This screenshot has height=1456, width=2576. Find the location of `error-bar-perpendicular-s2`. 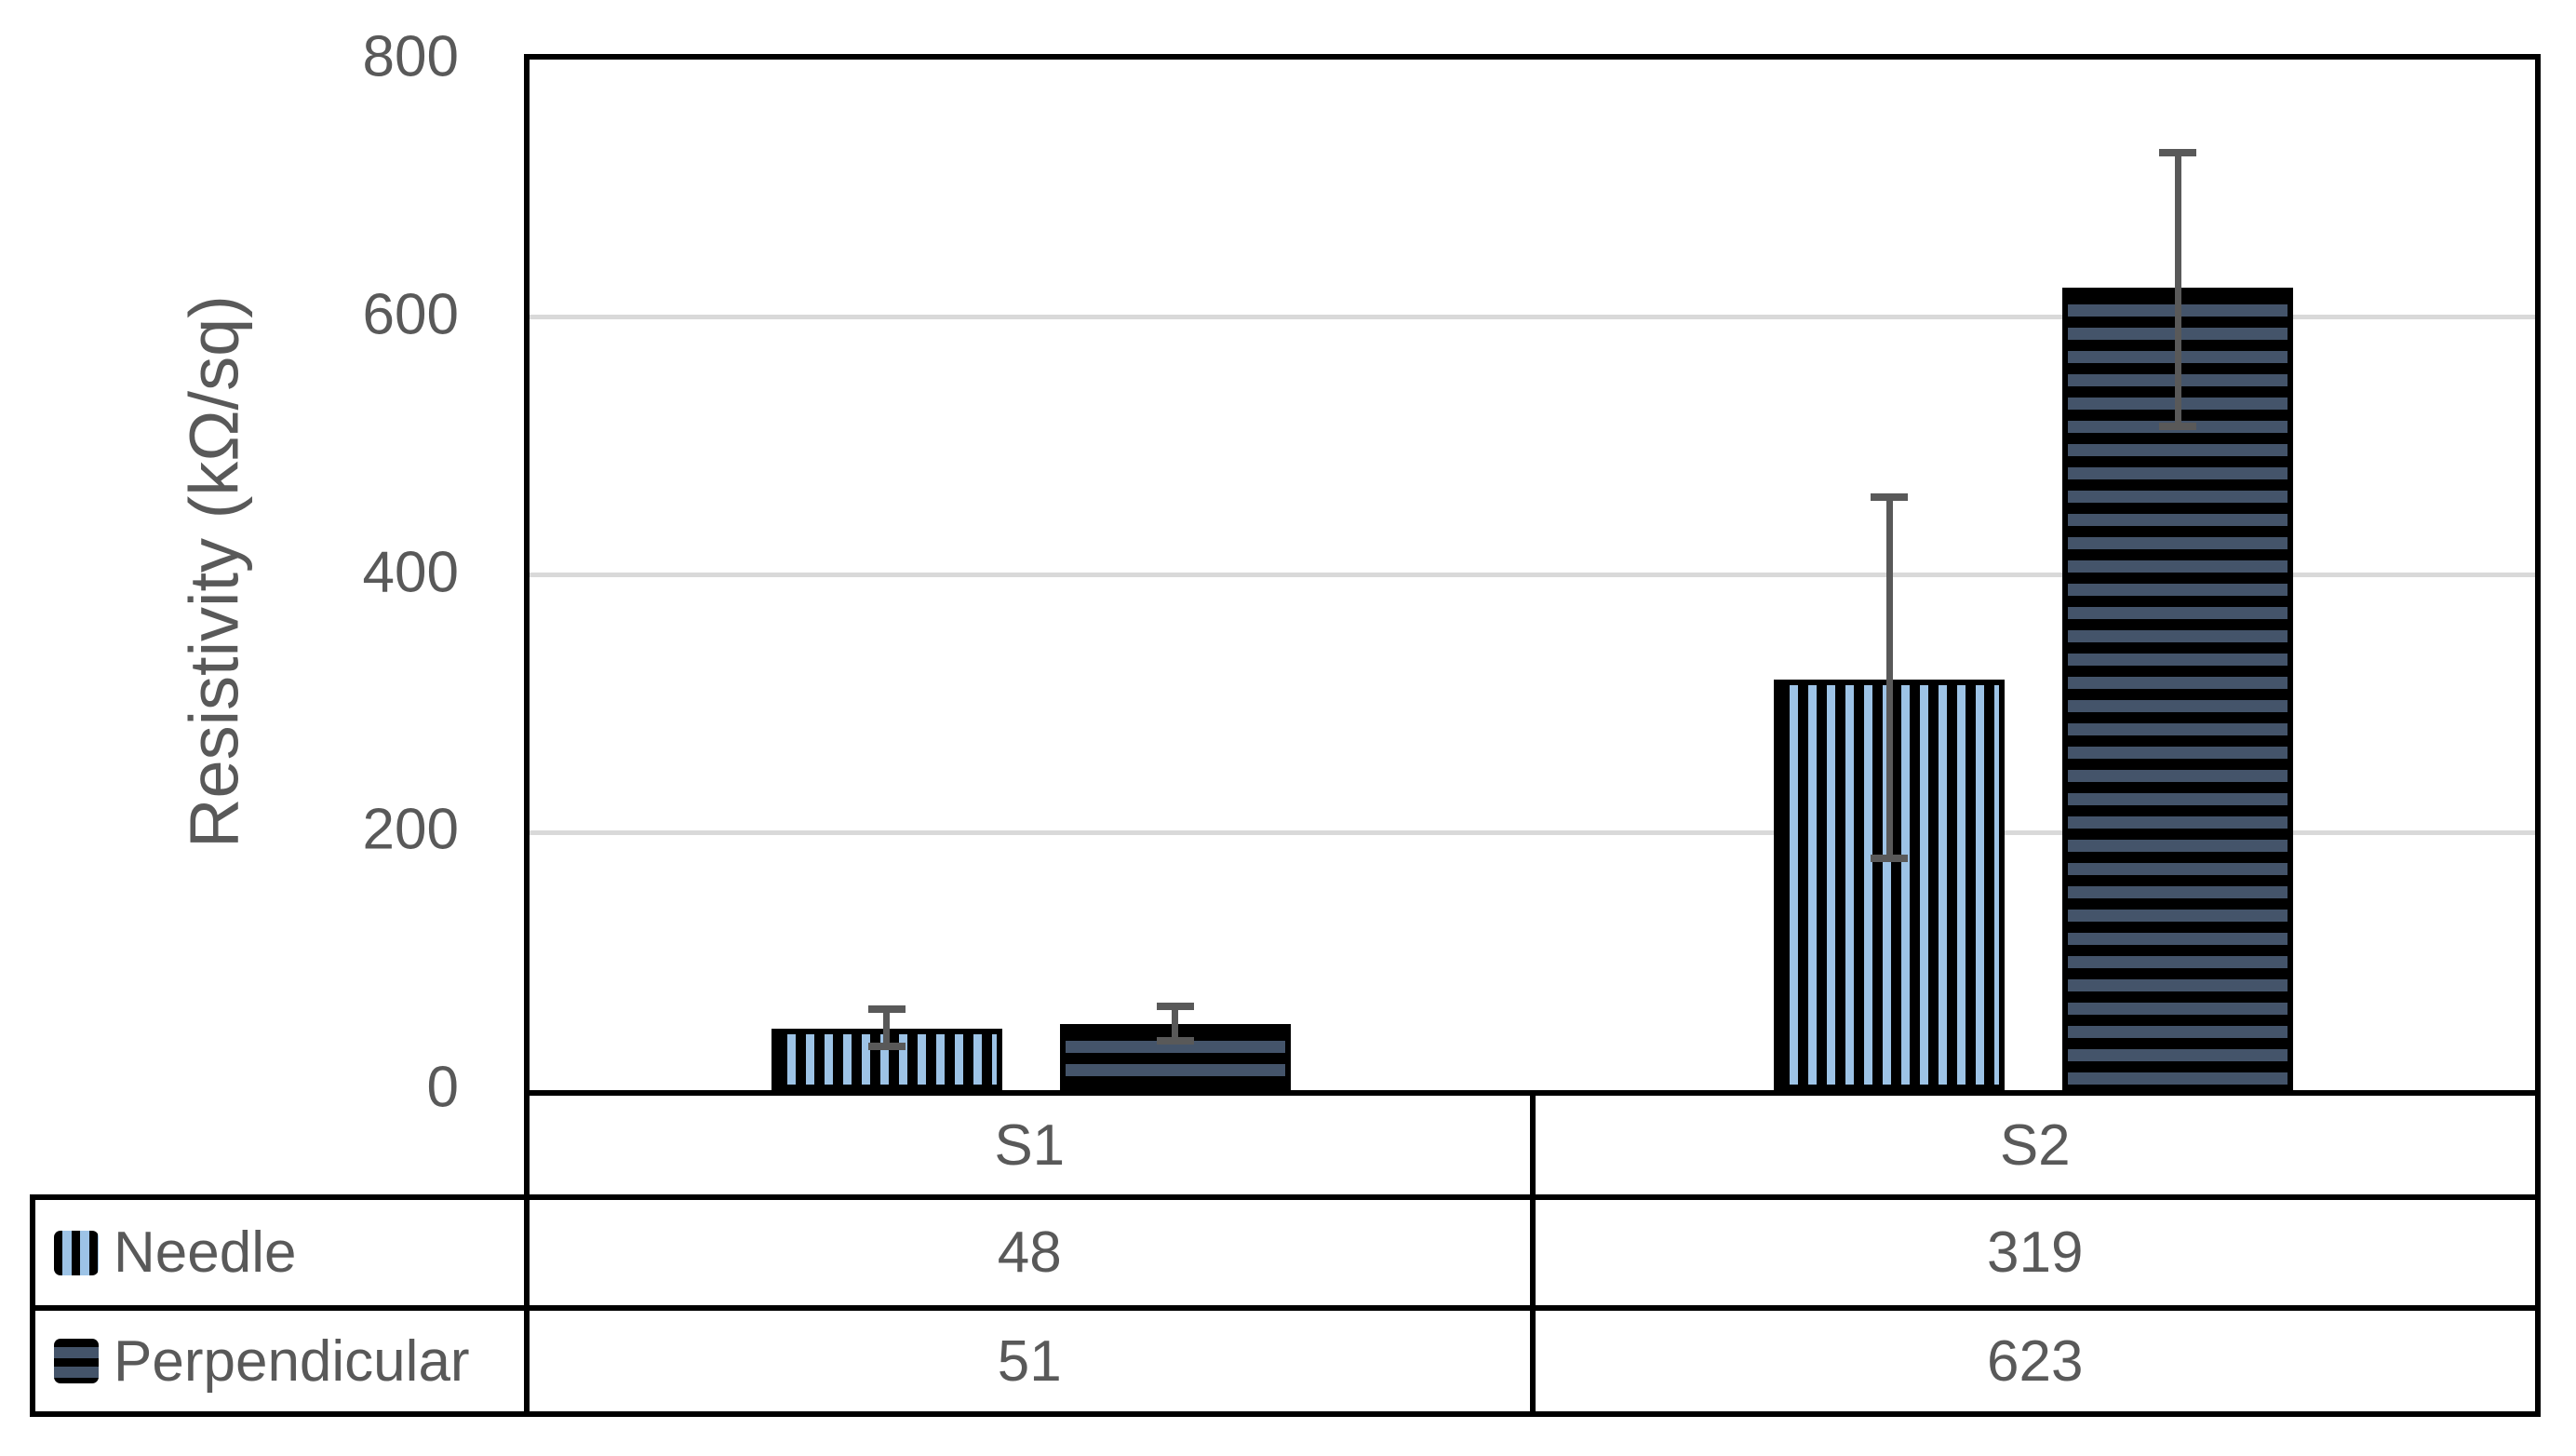

error-bar-perpendicular-s2 is located at coordinates (2177, 289).